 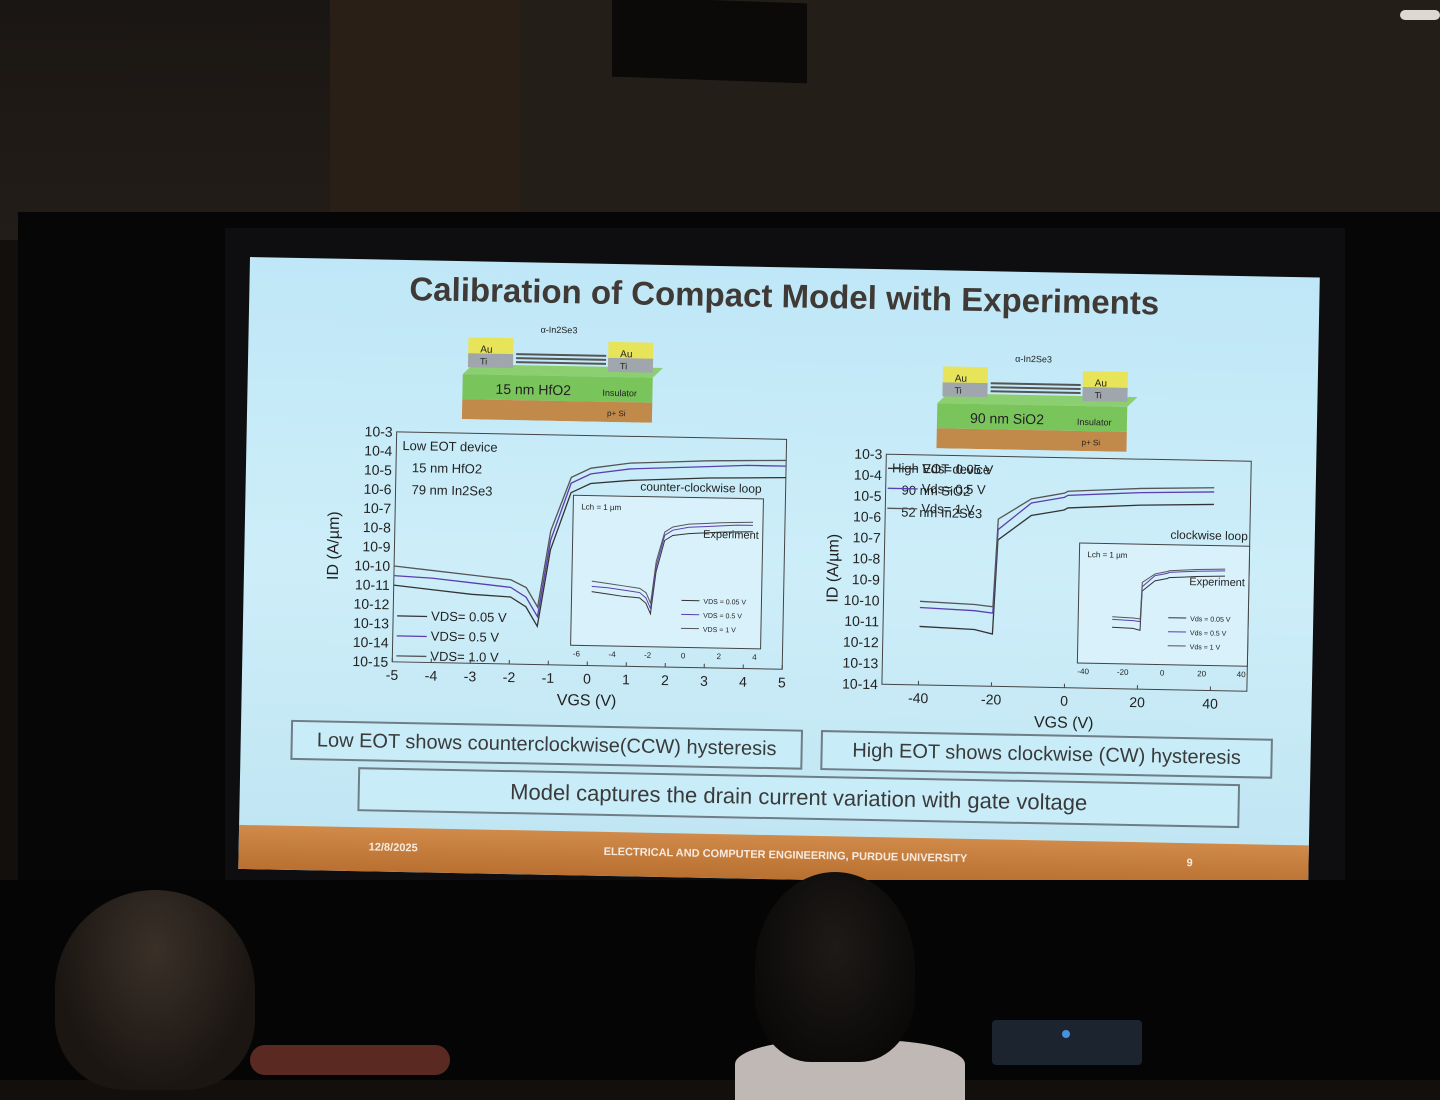 What do you see at coordinates (1123, 672) in the screenshot?
I see `inset-x-tick: -20` at bounding box center [1123, 672].